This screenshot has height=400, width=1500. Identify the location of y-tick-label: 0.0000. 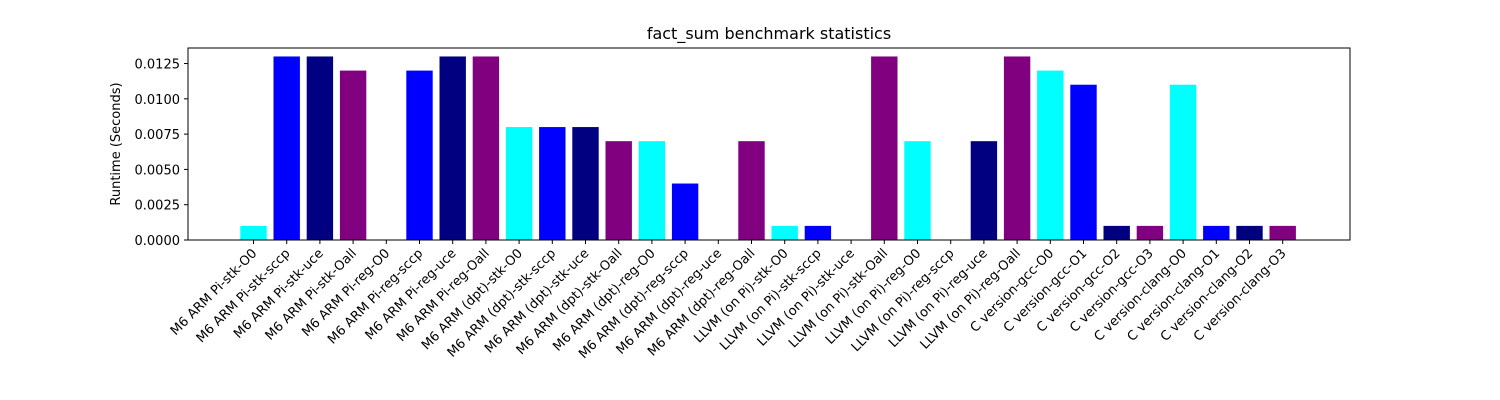
(158, 241).